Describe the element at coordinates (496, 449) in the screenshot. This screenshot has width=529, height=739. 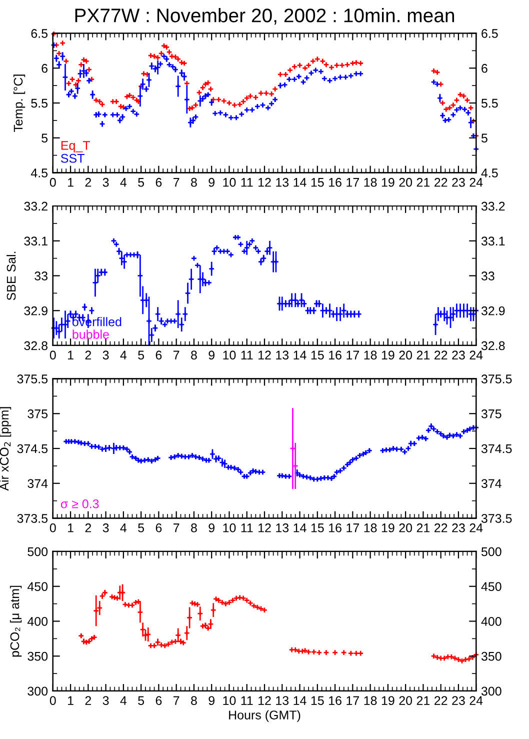
I see `y2-tick-label: 374.5` at that location.